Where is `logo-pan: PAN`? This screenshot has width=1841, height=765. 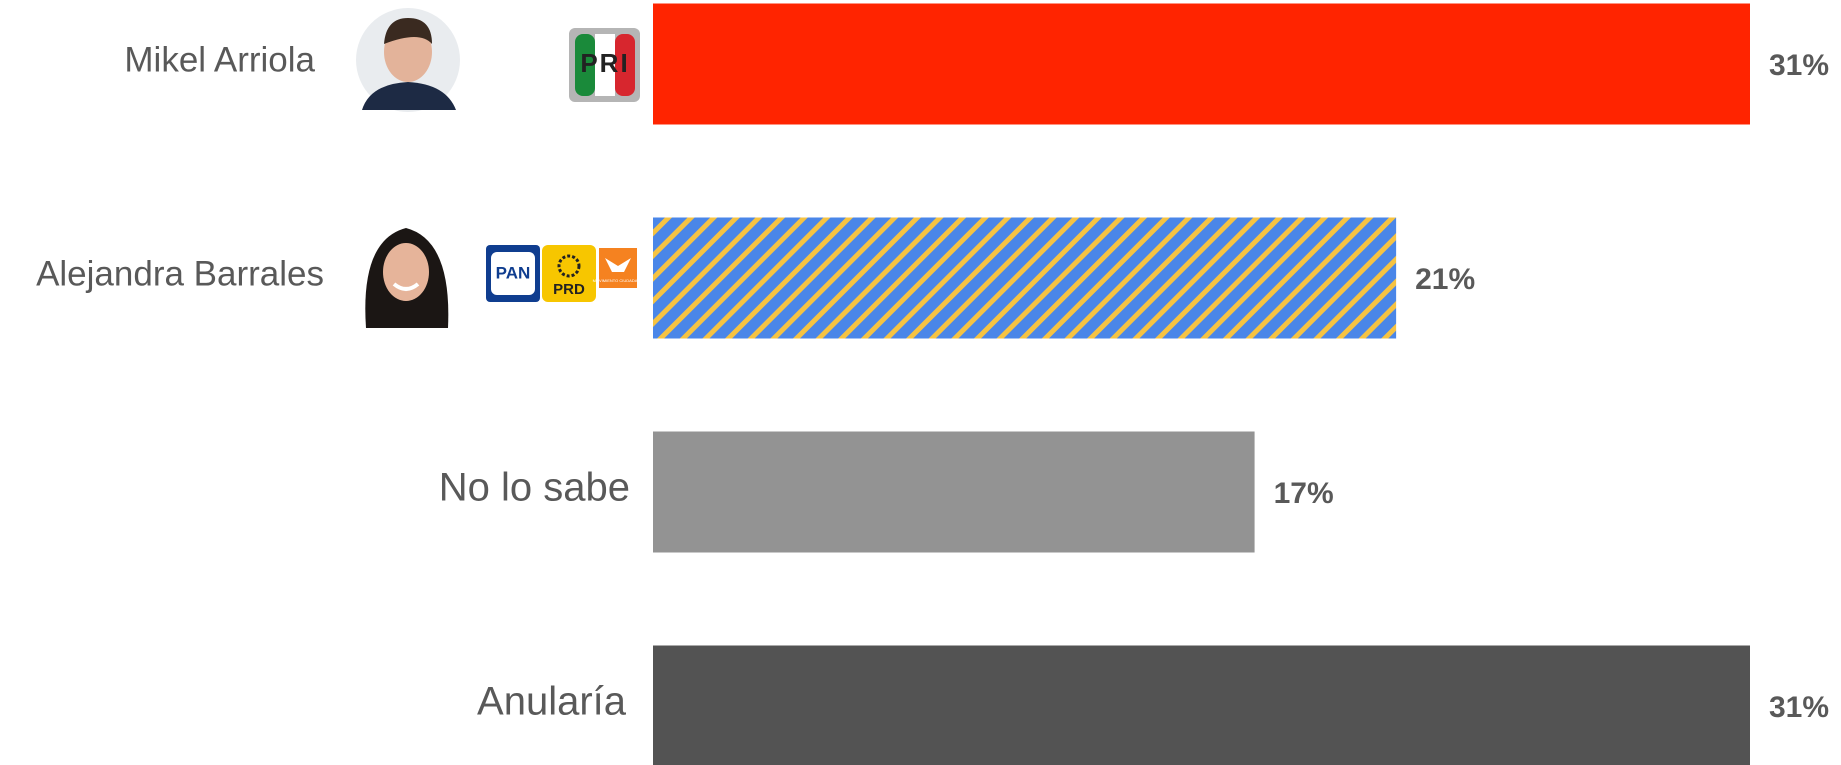
logo-pan: PAN is located at coordinates (513, 273).